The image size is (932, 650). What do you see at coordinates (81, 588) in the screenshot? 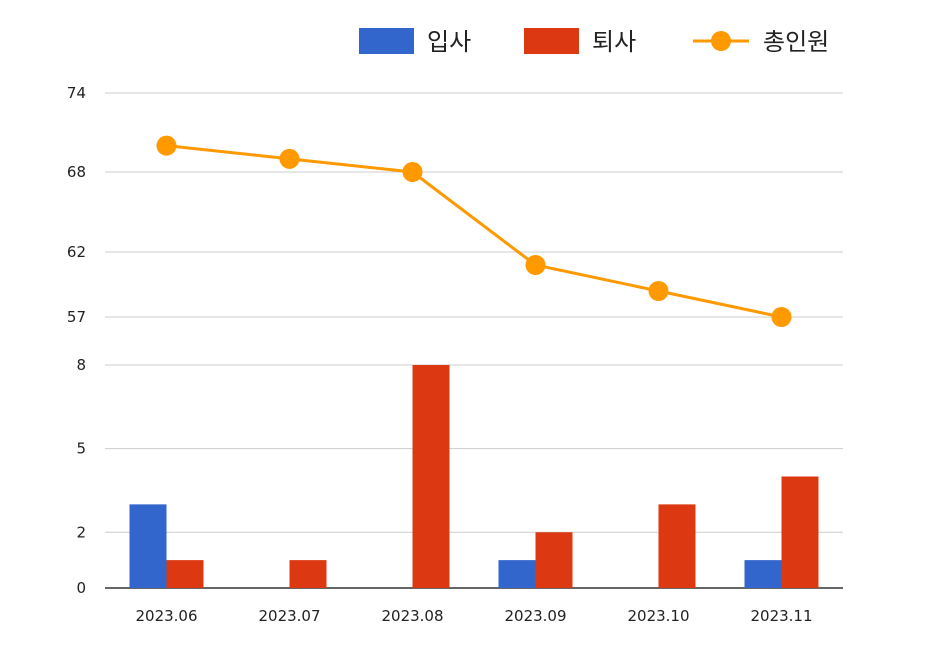
I see `y-tick-label: 0` at bounding box center [81, 588].